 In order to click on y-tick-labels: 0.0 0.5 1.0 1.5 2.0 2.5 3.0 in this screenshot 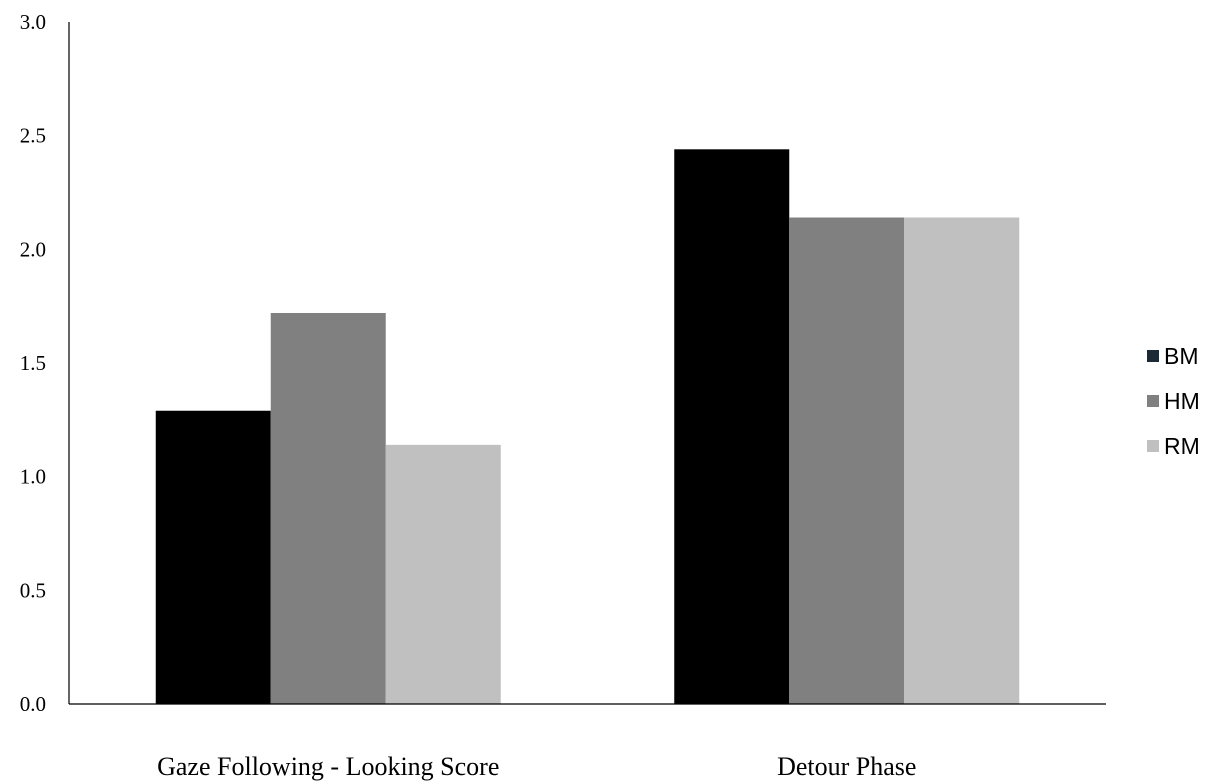, I will do `click(33, 363)`.